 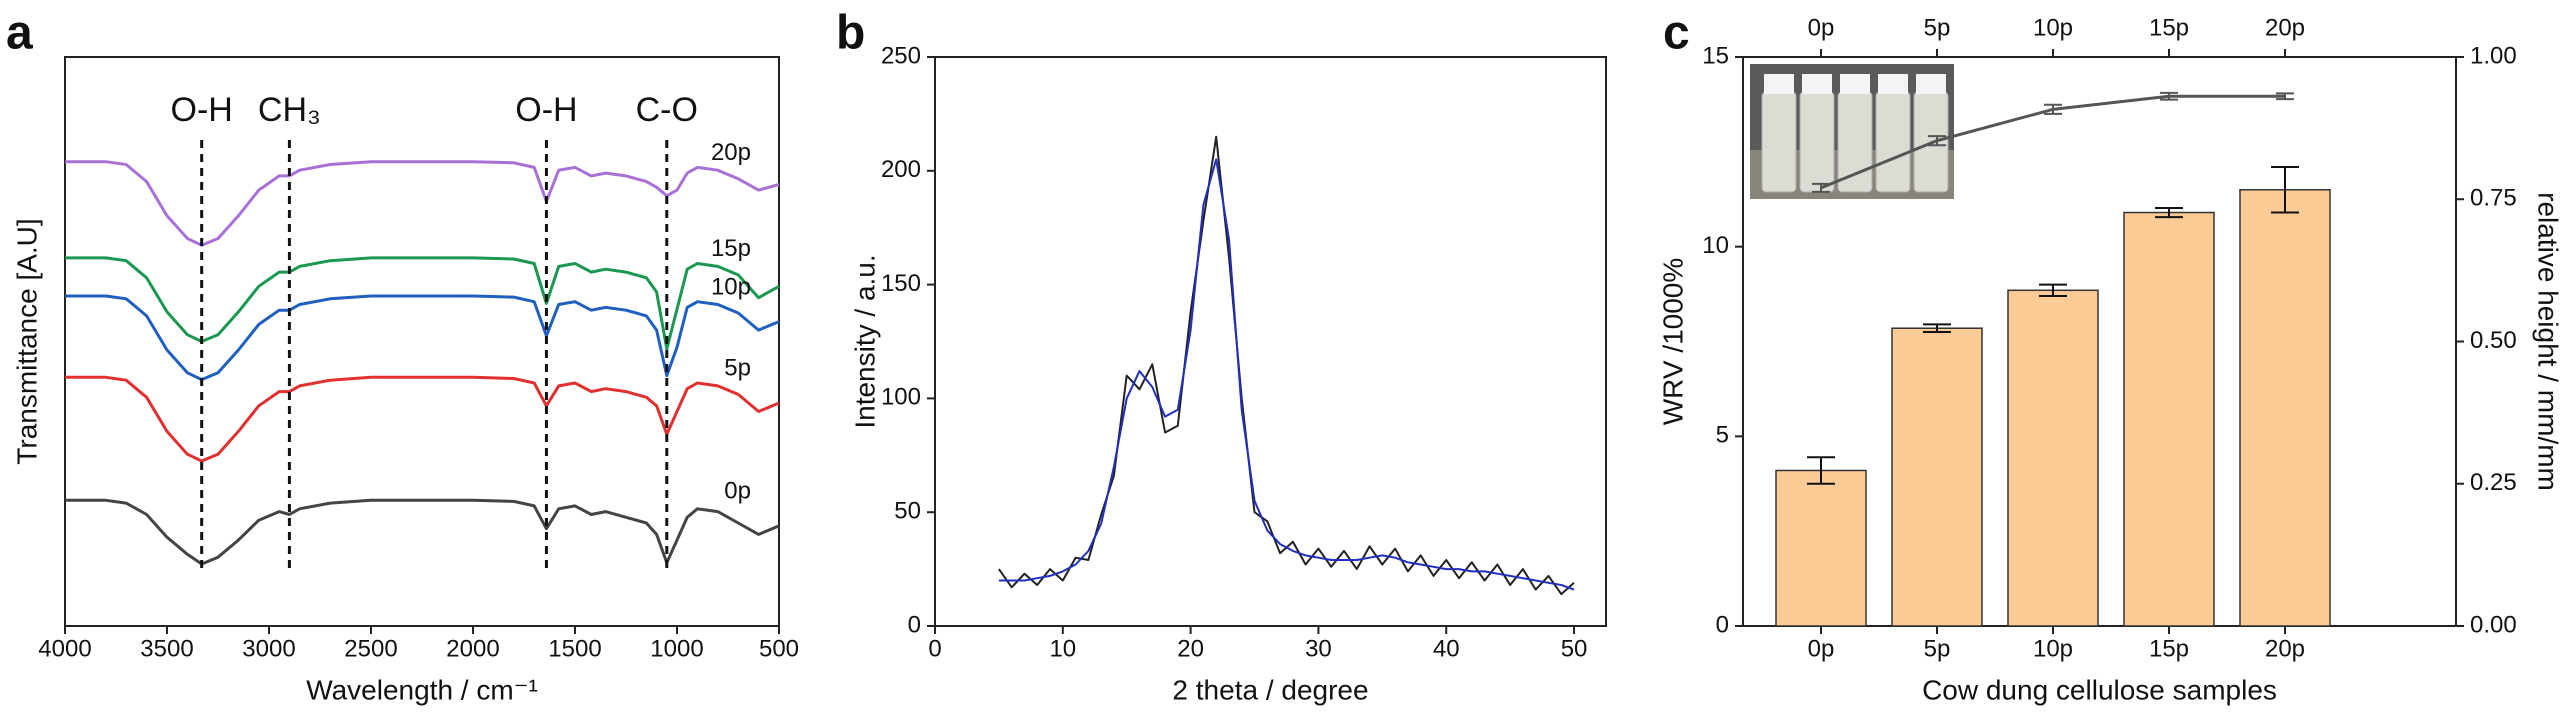 I want to click on x-axis-label: Wavelength / cm⁻¹, so click(x=422, y=689).